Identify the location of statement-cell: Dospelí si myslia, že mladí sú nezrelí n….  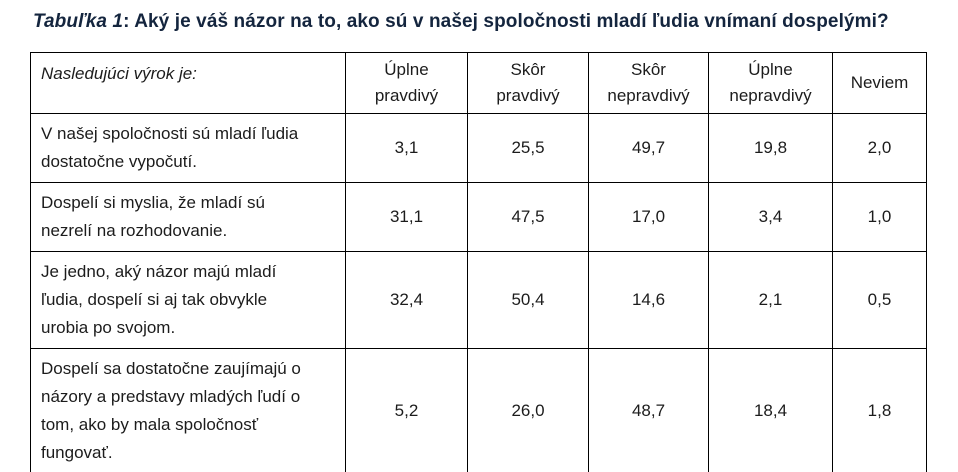
(188, 217).